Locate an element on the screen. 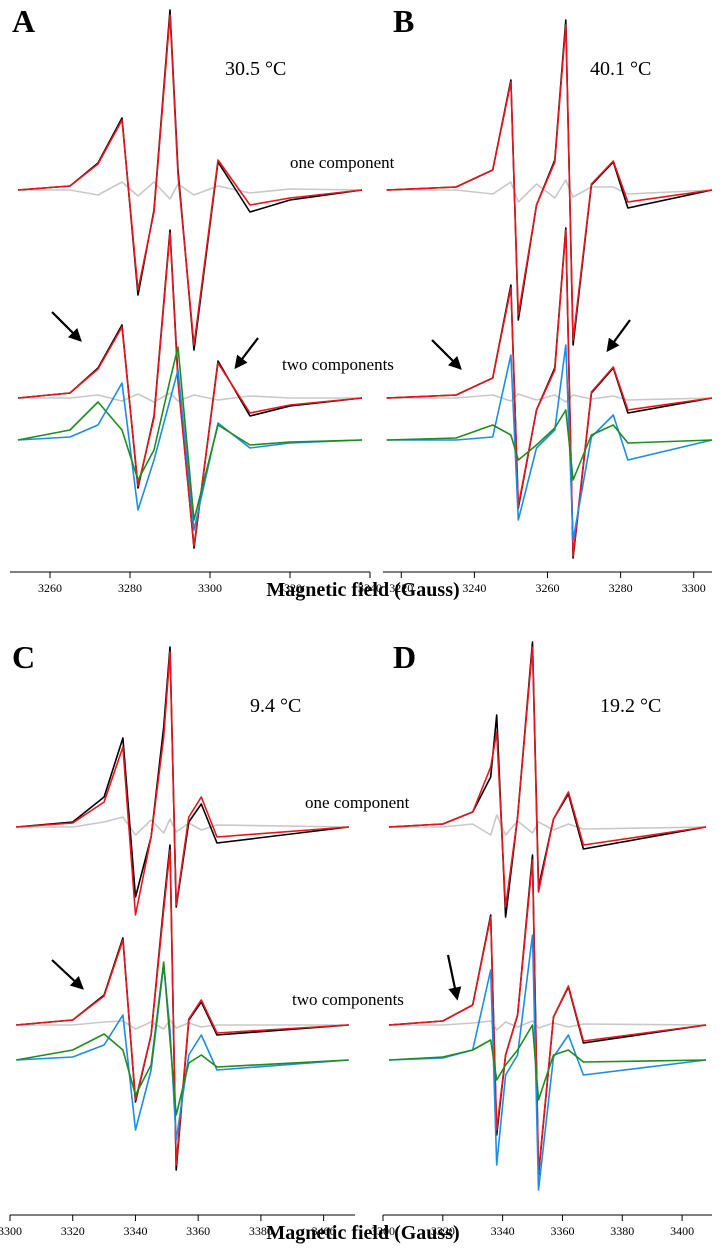 Image resolution: width=726 pixels, height=1251 pixels. panel-label: B is located at coordinates (403, 21).